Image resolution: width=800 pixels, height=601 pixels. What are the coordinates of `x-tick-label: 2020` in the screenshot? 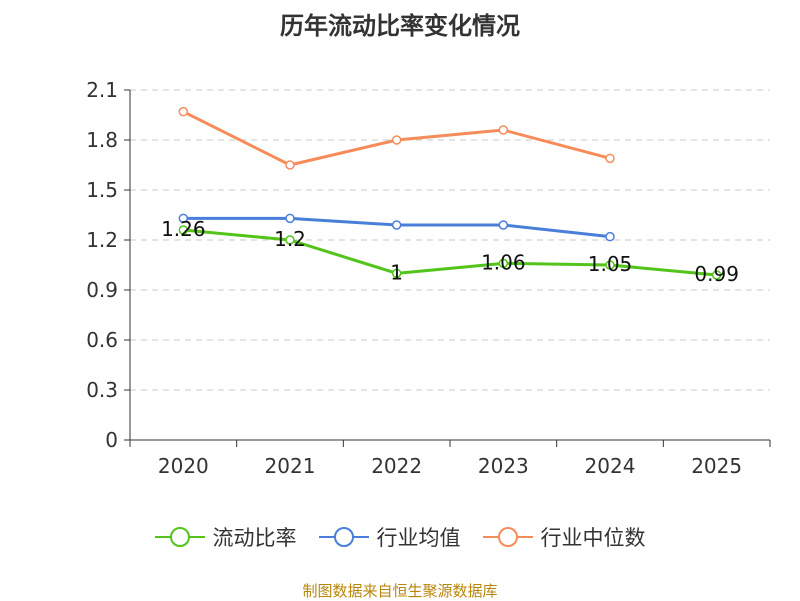 It's located at (183, 466).